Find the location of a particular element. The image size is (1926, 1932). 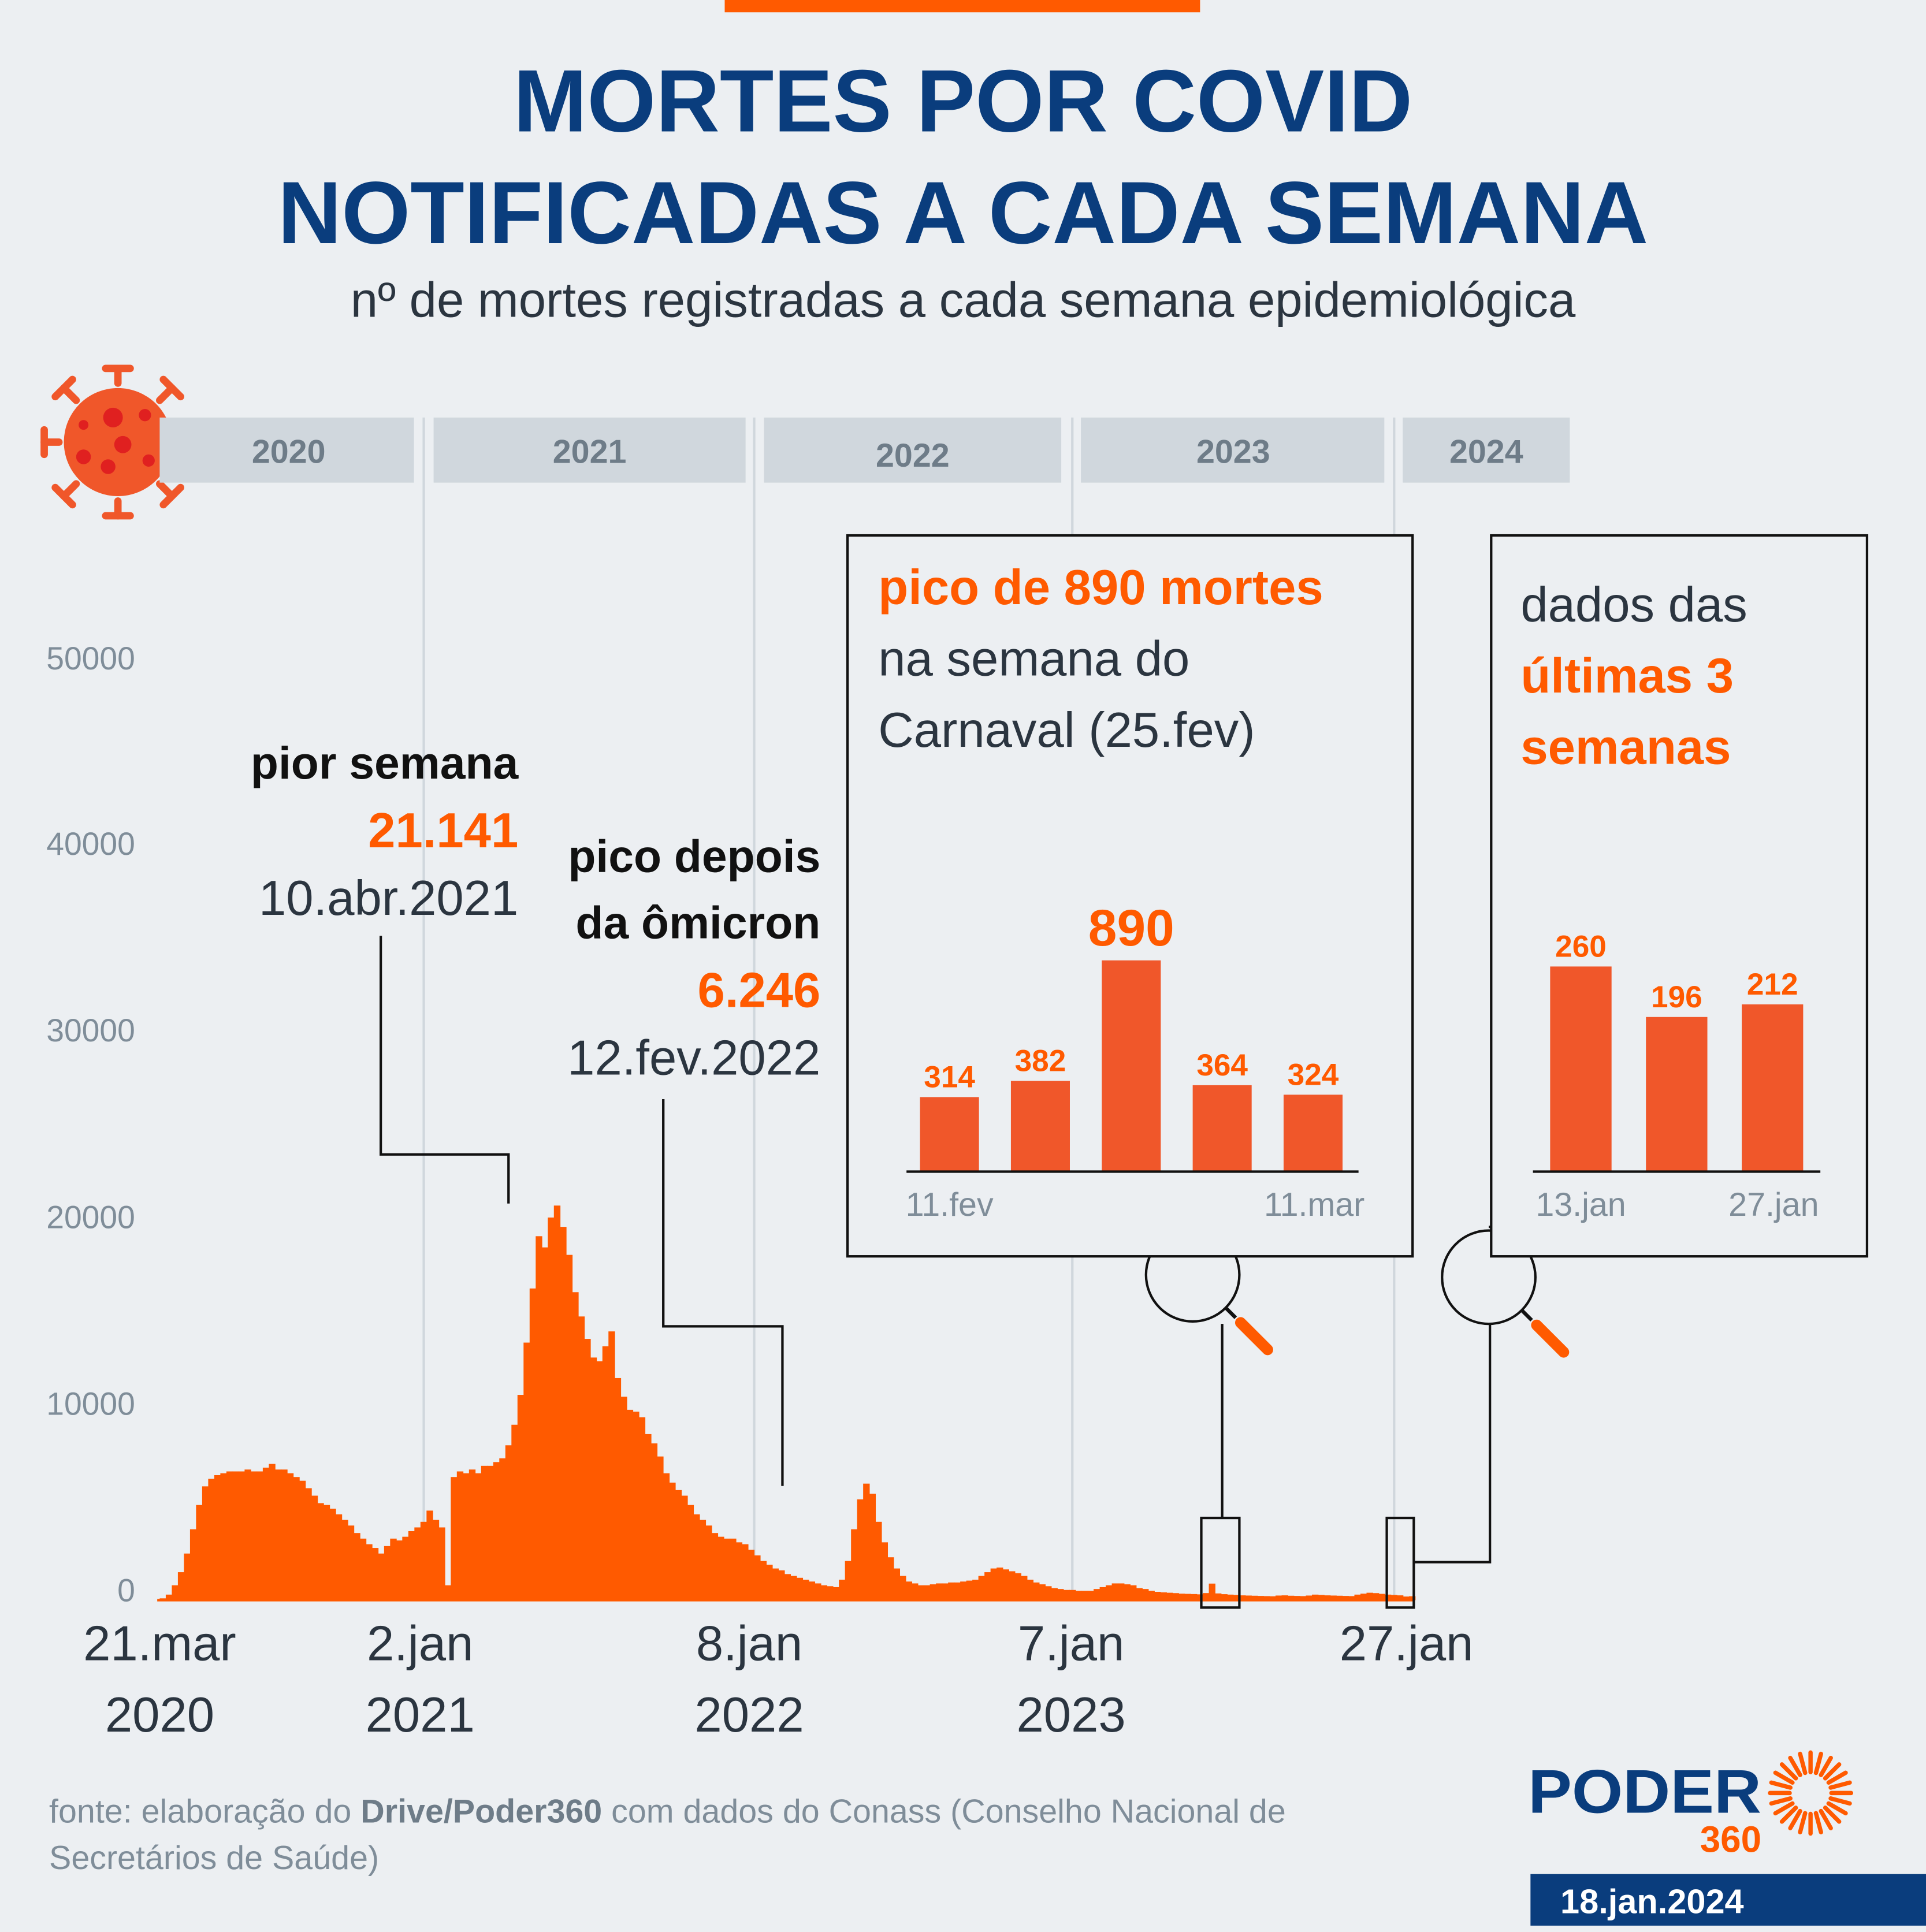

annotation-leader-line is located at coordinates (445, 1070).